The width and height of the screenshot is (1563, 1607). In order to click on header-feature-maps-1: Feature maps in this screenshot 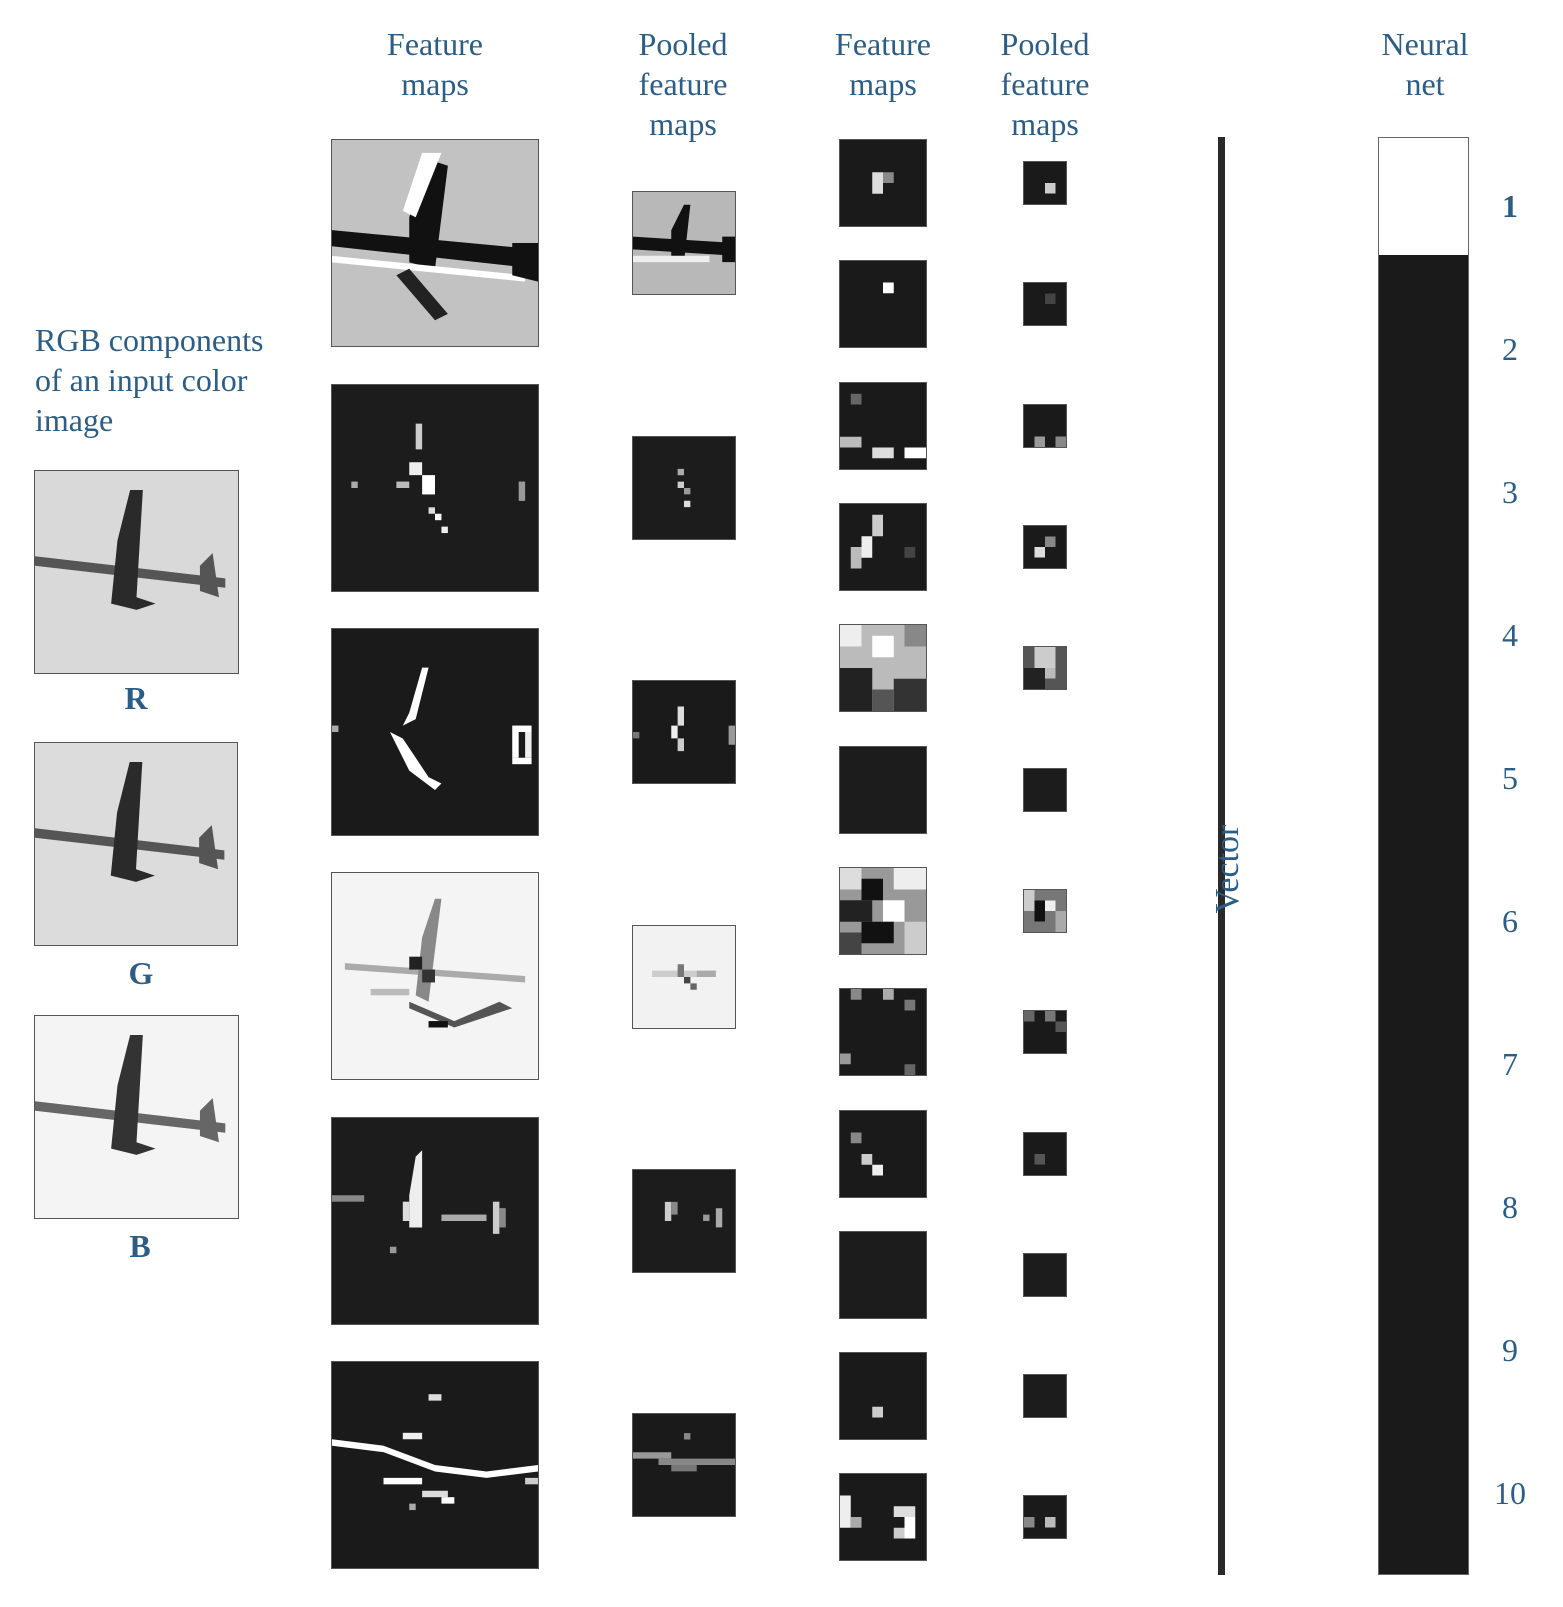, I will do `click(435, 64)`.